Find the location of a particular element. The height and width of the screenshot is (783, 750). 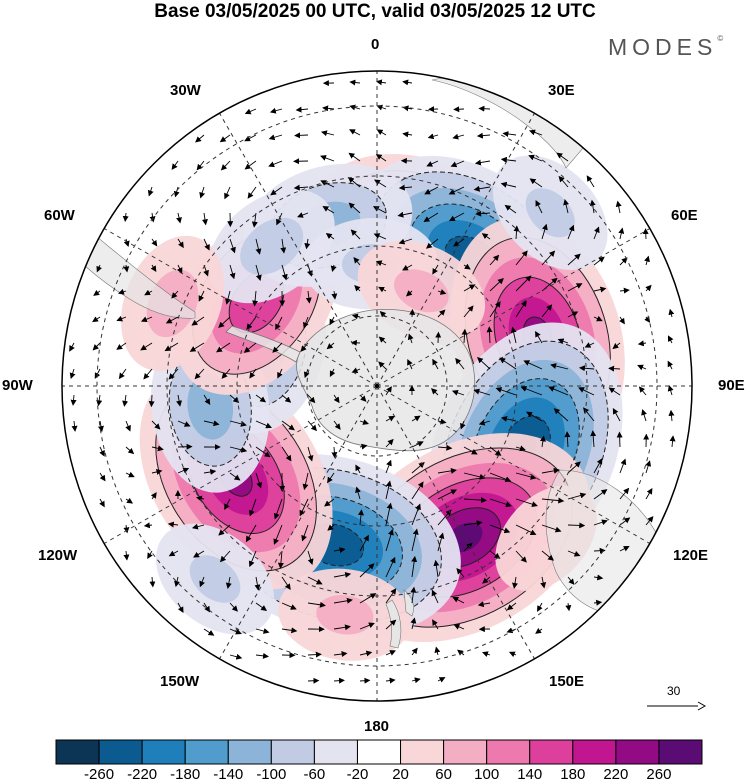

lon-label-60w: 60W is located at coordinates (59, 215).